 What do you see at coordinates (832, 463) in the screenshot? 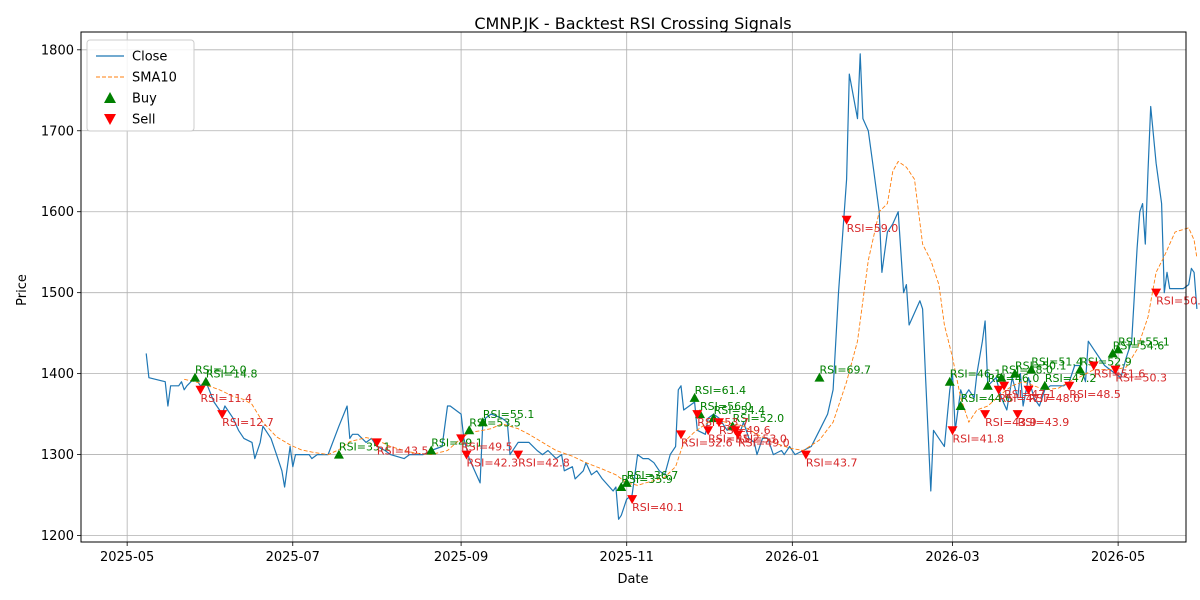
I see `sell-label: RSI=43.7` at bounding box center [832, 463].